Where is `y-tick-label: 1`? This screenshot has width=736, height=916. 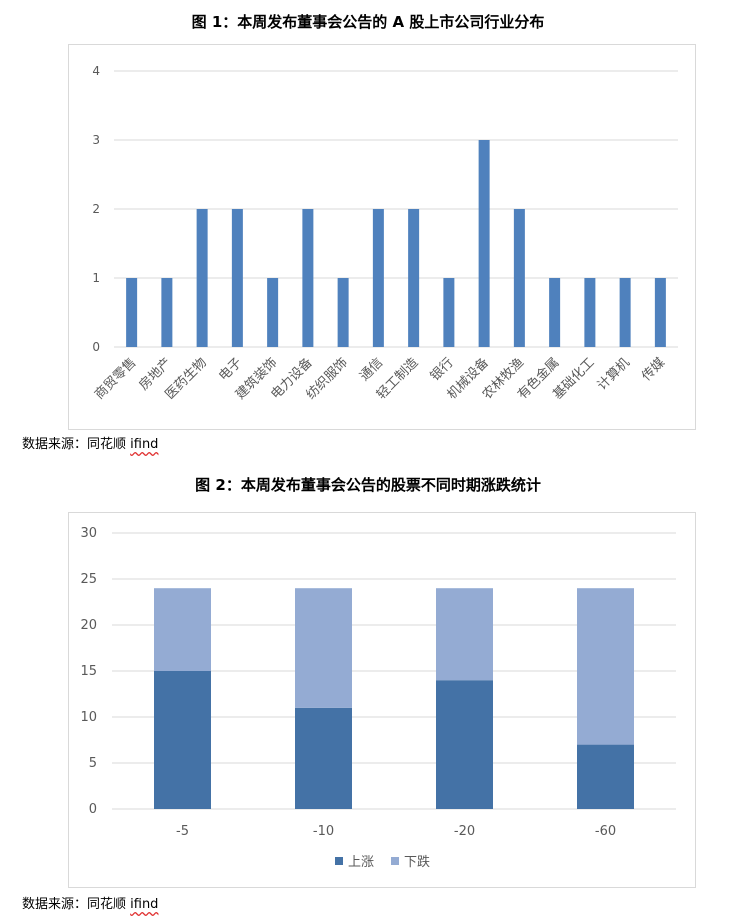
y-tick-label: 1 is located at coordinates (96, 278).